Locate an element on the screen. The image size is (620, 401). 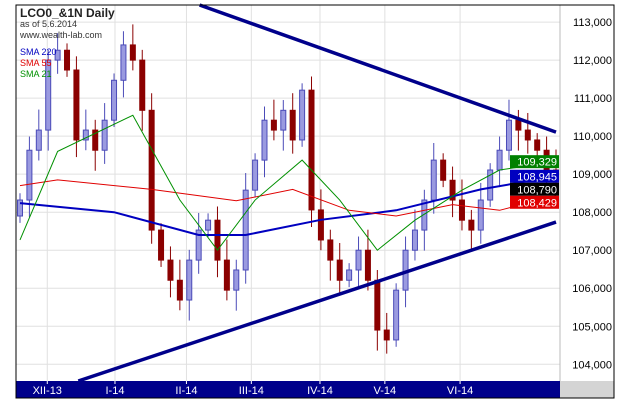
price-badge: 108,945 is located at coordinates (537, 177).